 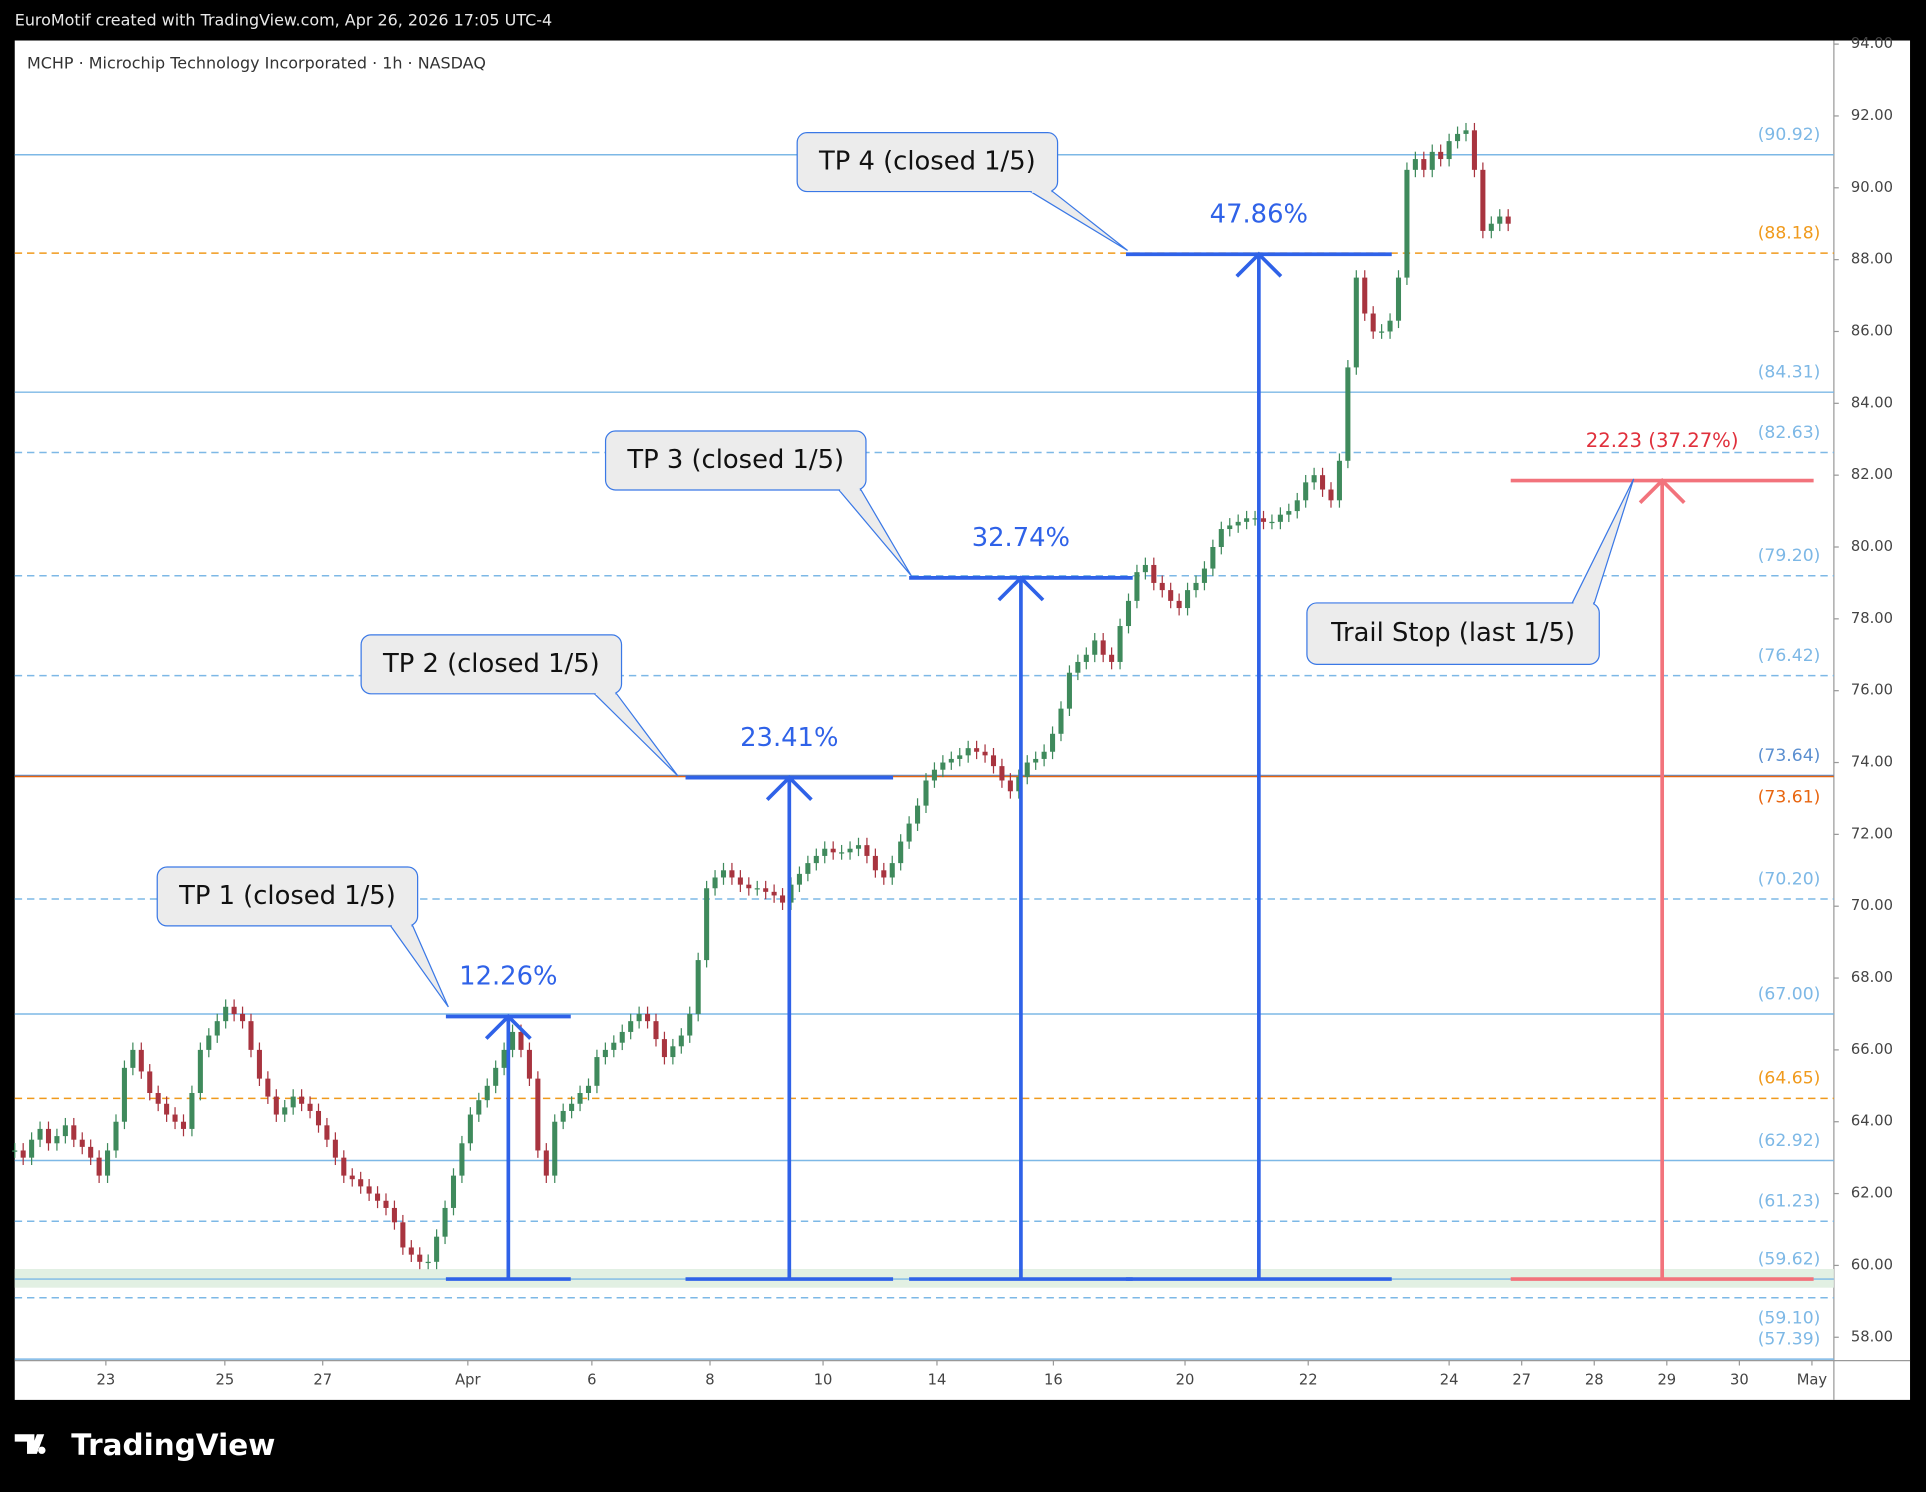 What do you see at coordinates (1789, 234) in the screenshot?
I see `level-label: (88.18)` at bounding box center [1789, 234].